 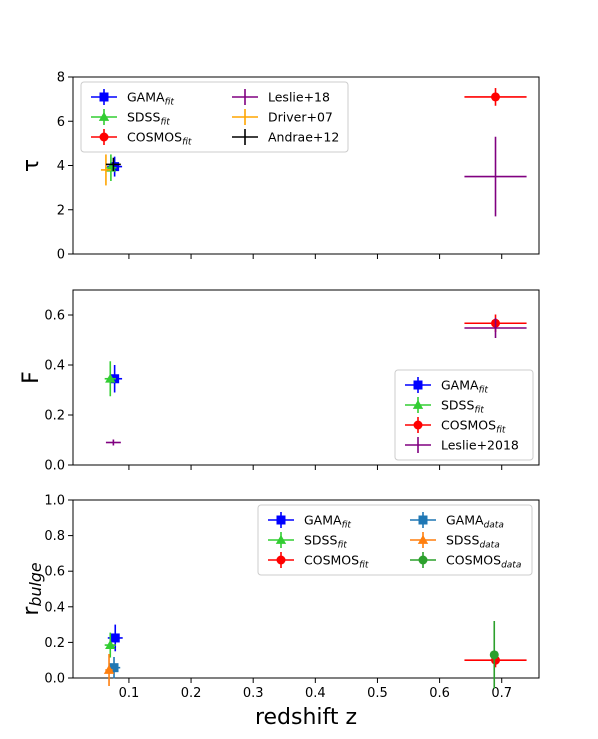 I want to click on legend-label: SDSSdata, so click(x=473, y=542).